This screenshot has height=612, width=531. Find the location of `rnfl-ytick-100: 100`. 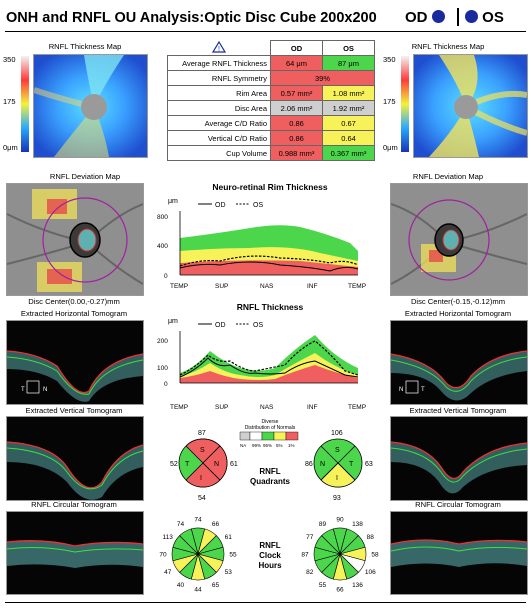

rnfl-ytick-100: 100 is located at coordinates (162, 368).